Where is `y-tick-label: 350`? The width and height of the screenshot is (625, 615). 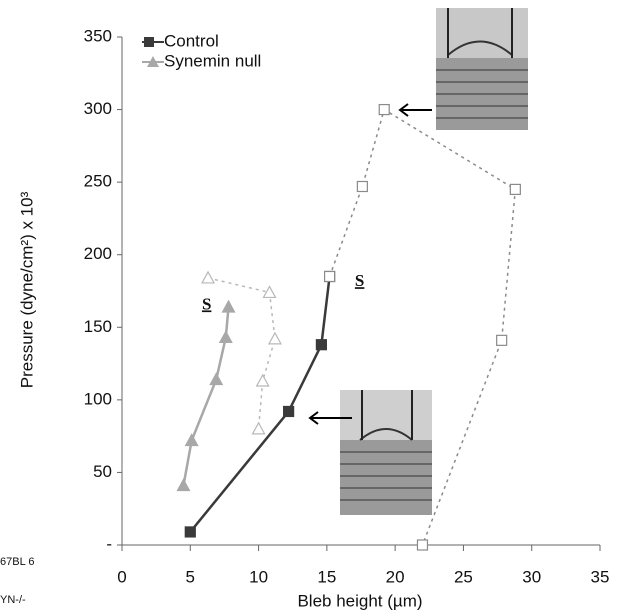 y-tick-label: 350 is located at coordinates (98, 35).